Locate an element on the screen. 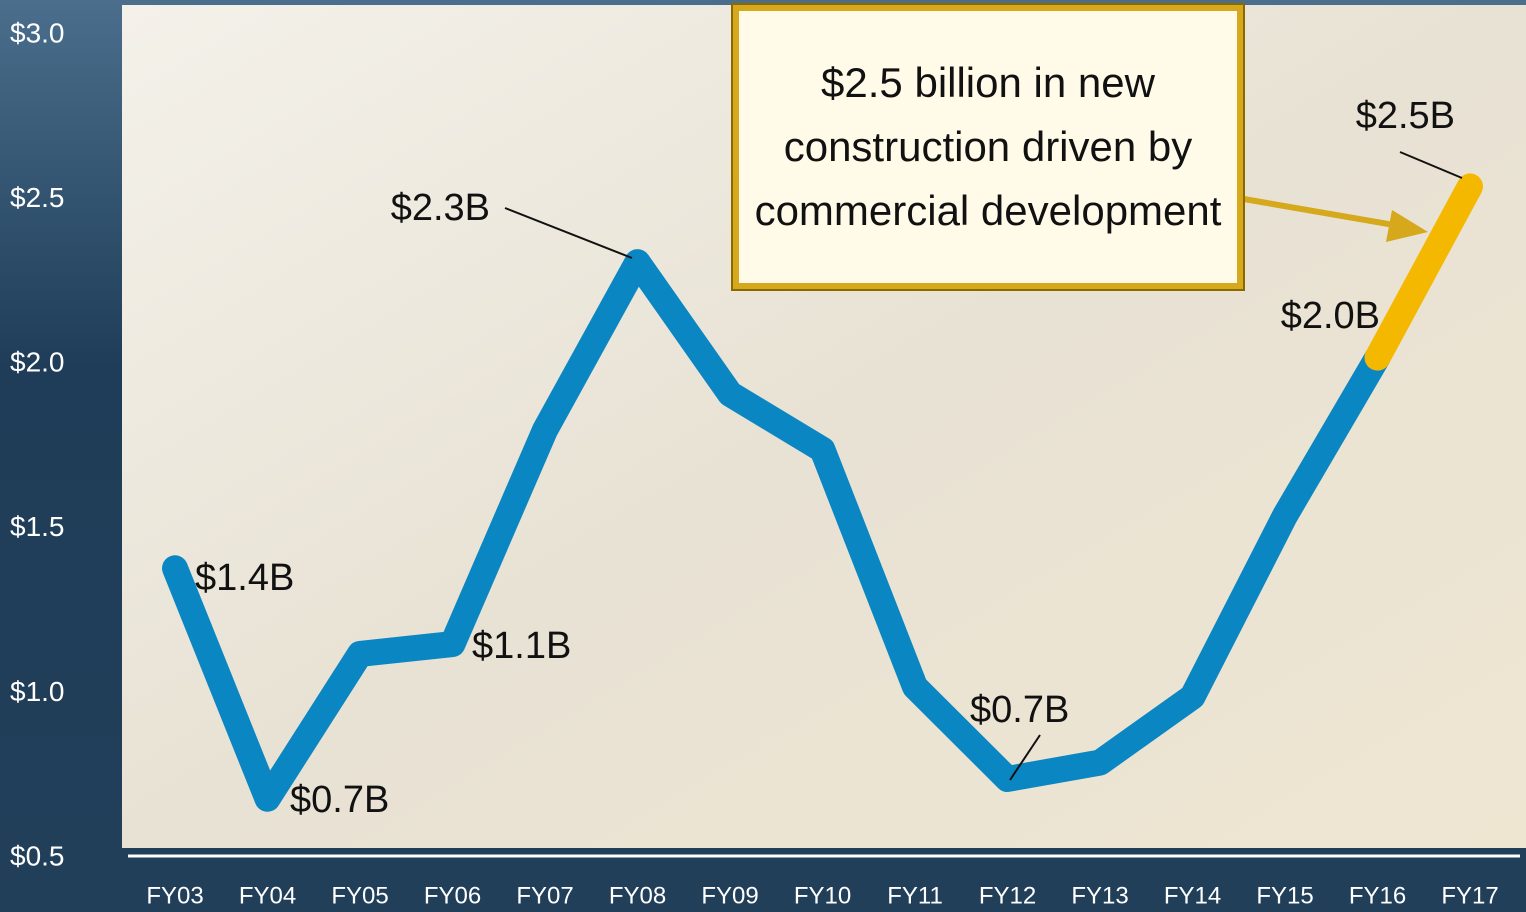 The height and width of the screenshot is (912, 1526). data-label: $2.0B is located at coordinates (1330, 316).